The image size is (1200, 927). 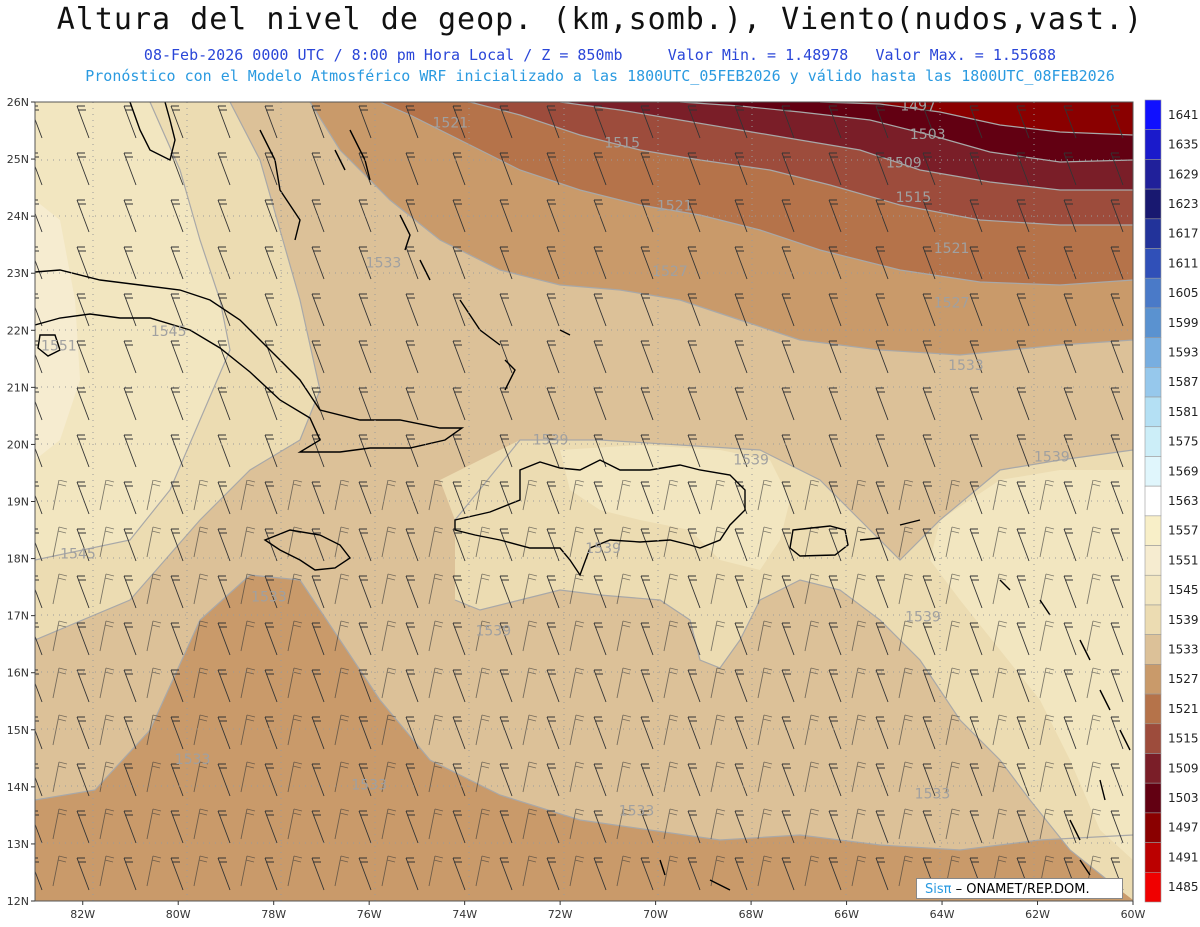 I want to click on colorbar-label: 1641, so click(x=1183, y=115).